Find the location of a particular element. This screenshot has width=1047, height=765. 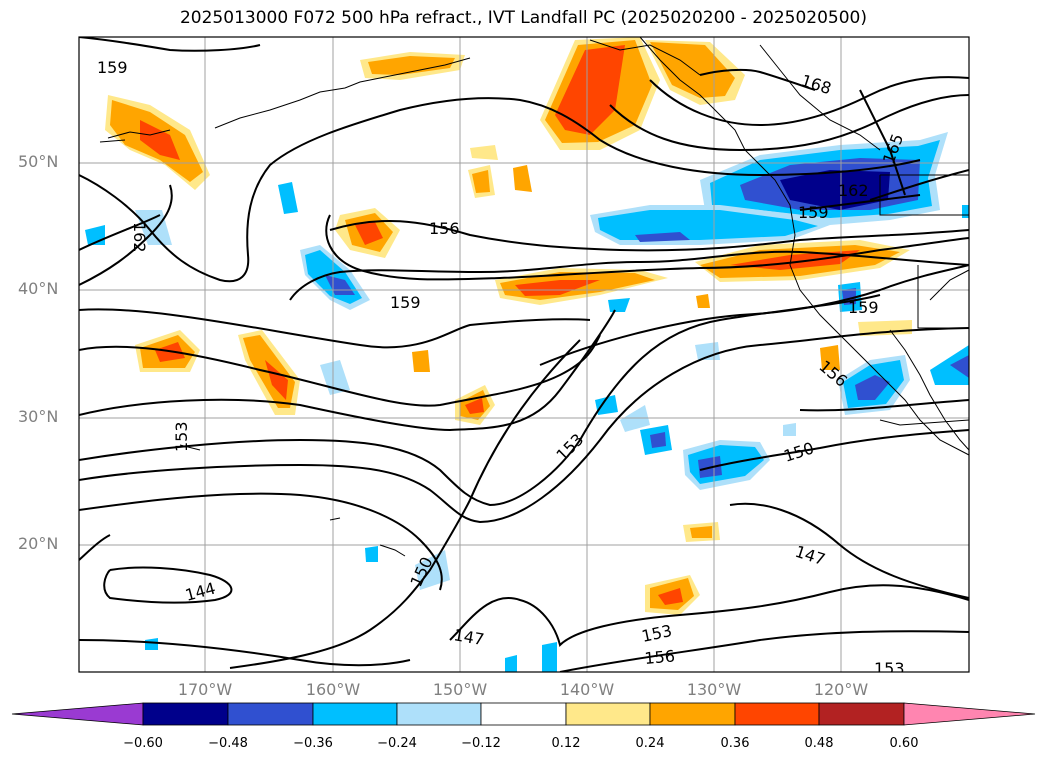

colorbar-tick: 0.60 is located at coordinates (904, 743).